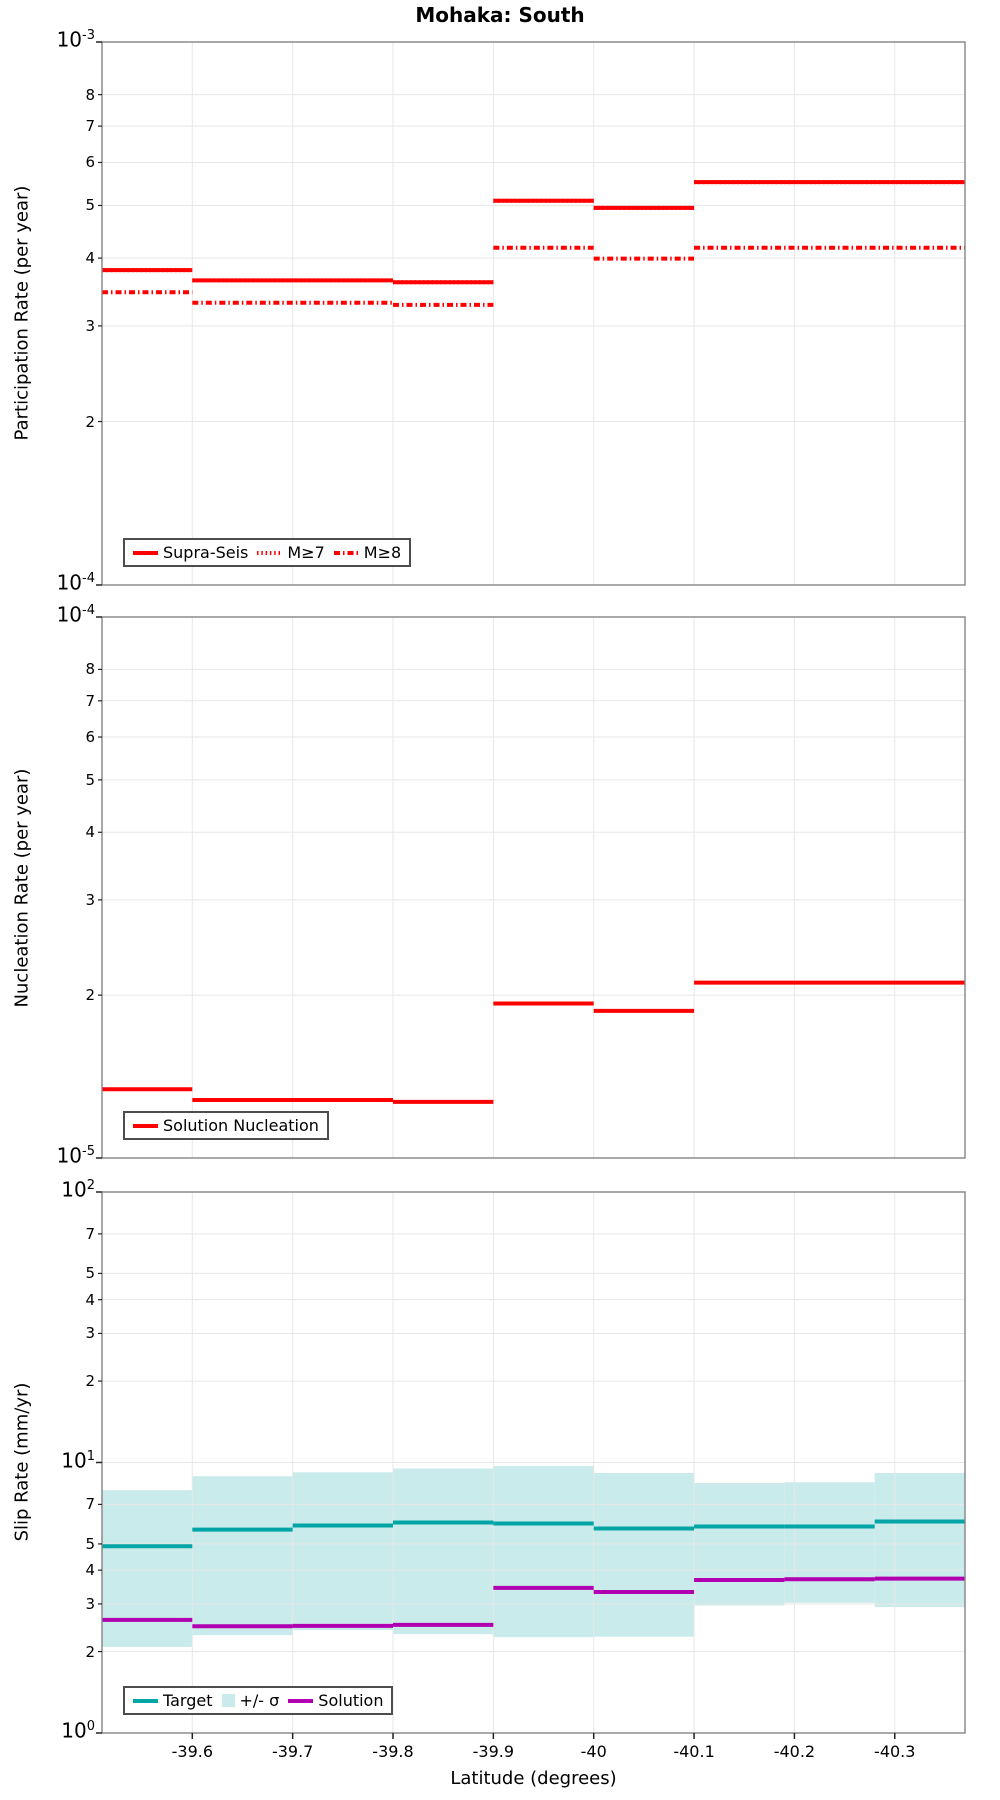 Image resolution: width=1000 pixels, height=1800 pixels. Describe the element at coordinates (794, 1751) in the screenshot. I see `x-tick-label: -40.2` at that location.